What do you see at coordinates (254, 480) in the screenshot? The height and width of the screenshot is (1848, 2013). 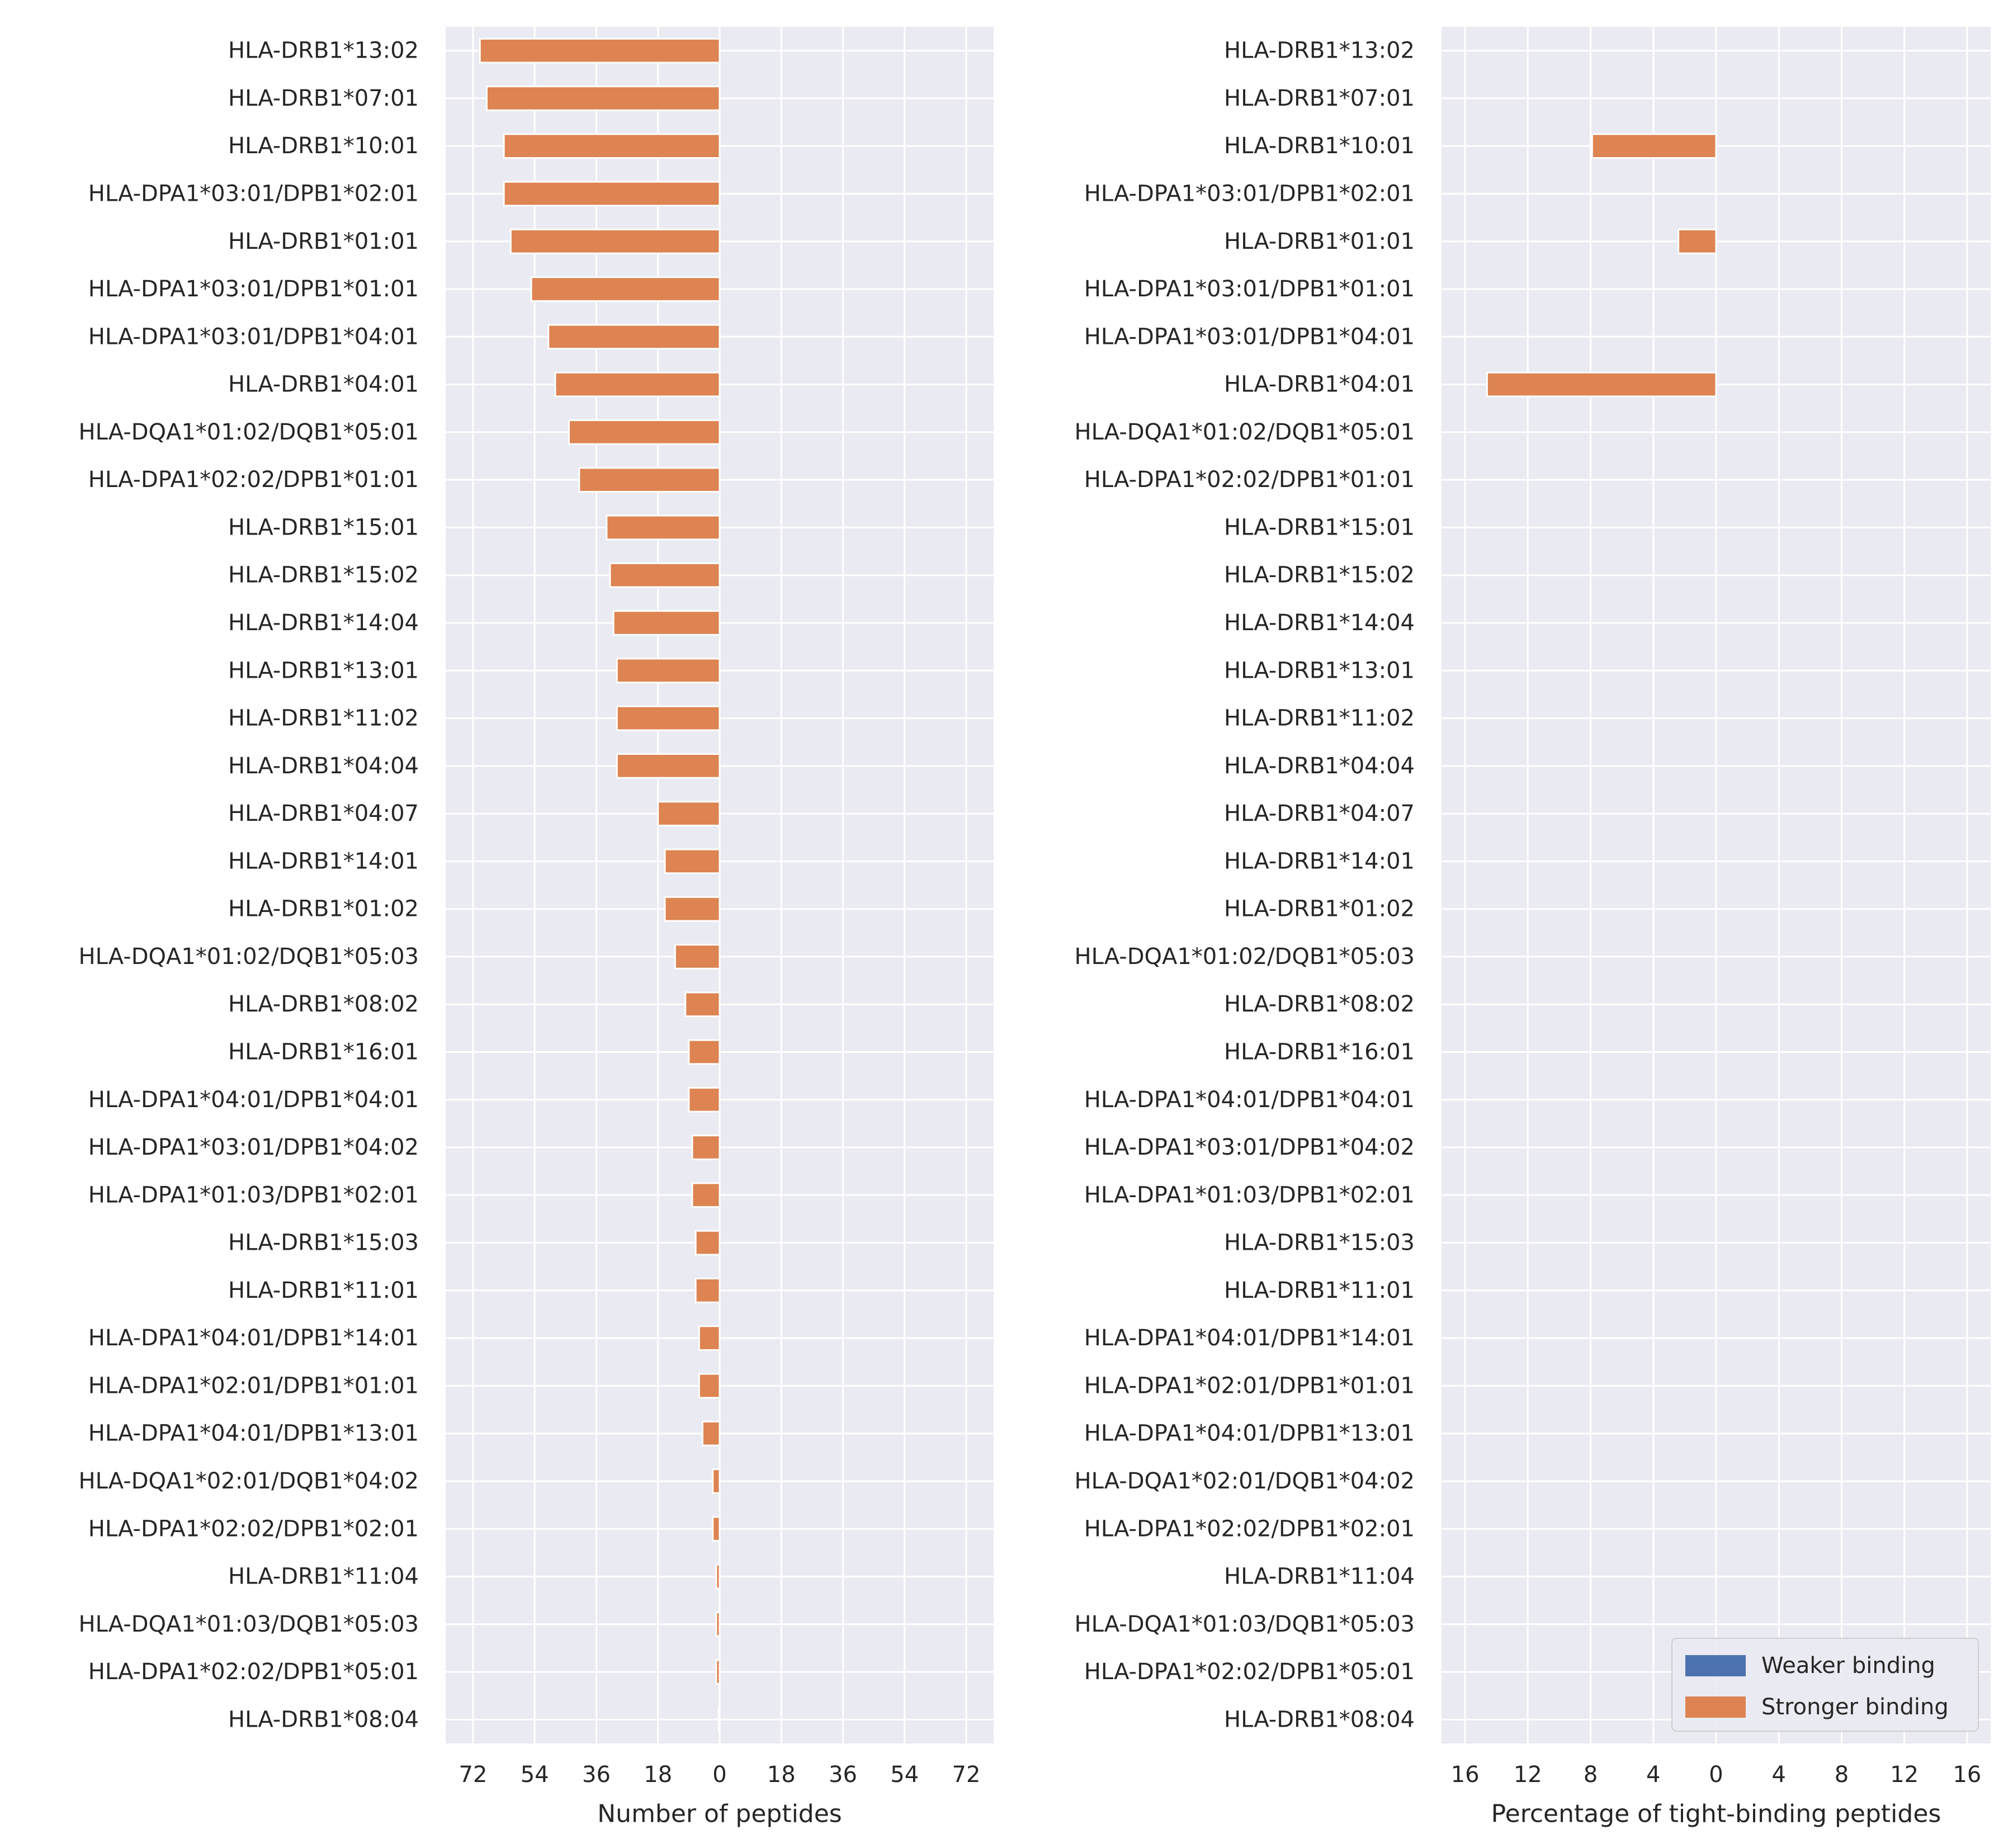 I see `y-tick-label: HLA-DPA1*02:02/DPB1*01:01` at bounding box center [254, 480].